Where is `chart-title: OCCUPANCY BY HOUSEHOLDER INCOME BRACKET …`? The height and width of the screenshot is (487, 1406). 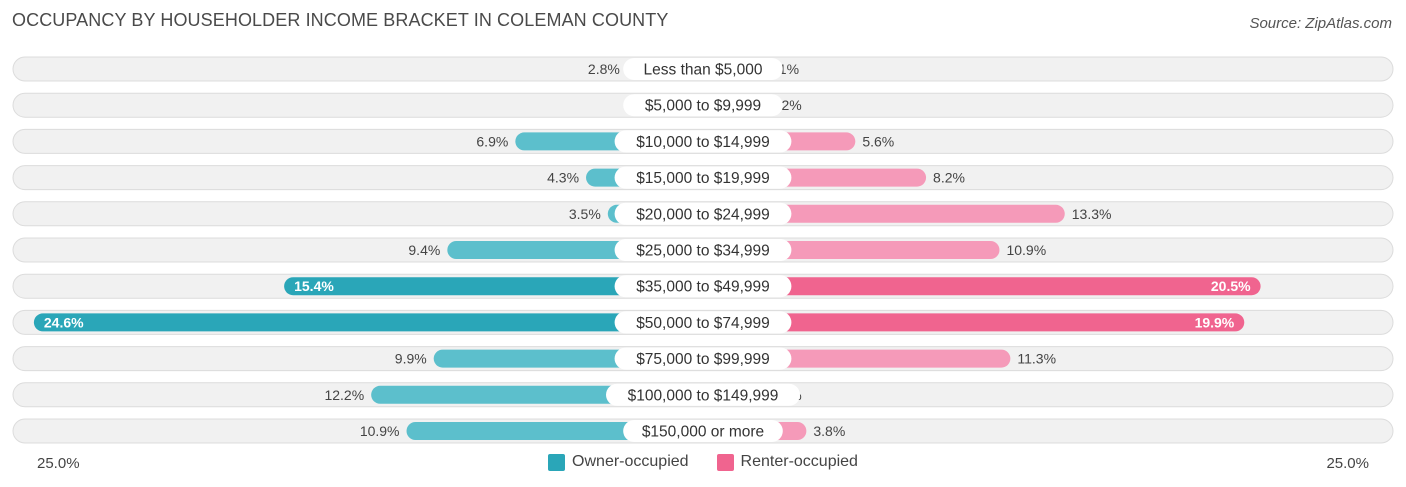
chart-title: OCCUPANCY BY HOUSEHOLDER INCOME BRACKET … is located at coordinates (340, 20).